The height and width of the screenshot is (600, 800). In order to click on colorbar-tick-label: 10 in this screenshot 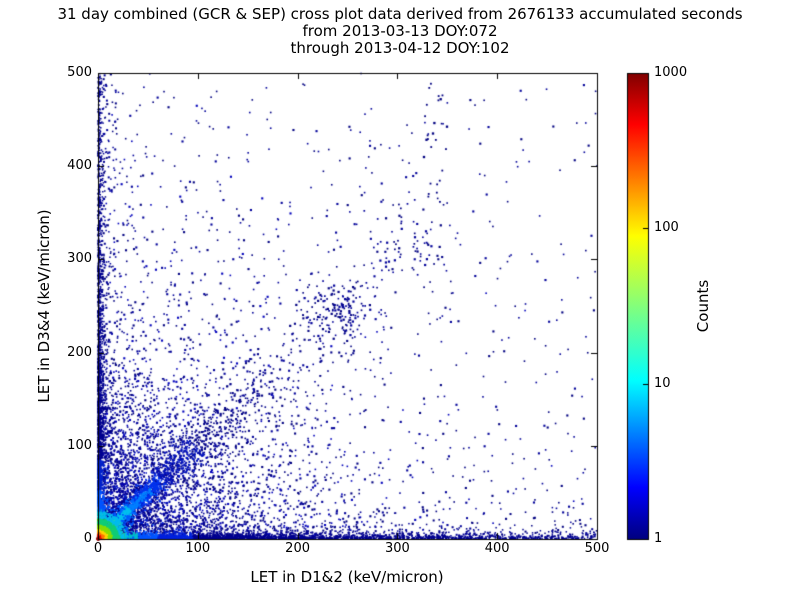, I will do `click(662, 383)`.